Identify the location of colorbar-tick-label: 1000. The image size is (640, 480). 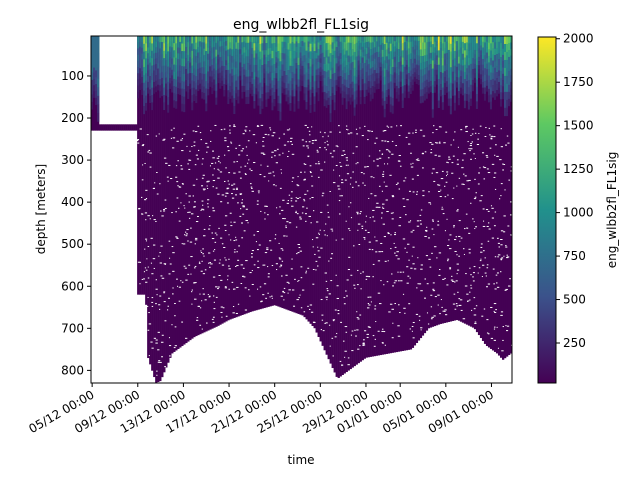
(578, 213).